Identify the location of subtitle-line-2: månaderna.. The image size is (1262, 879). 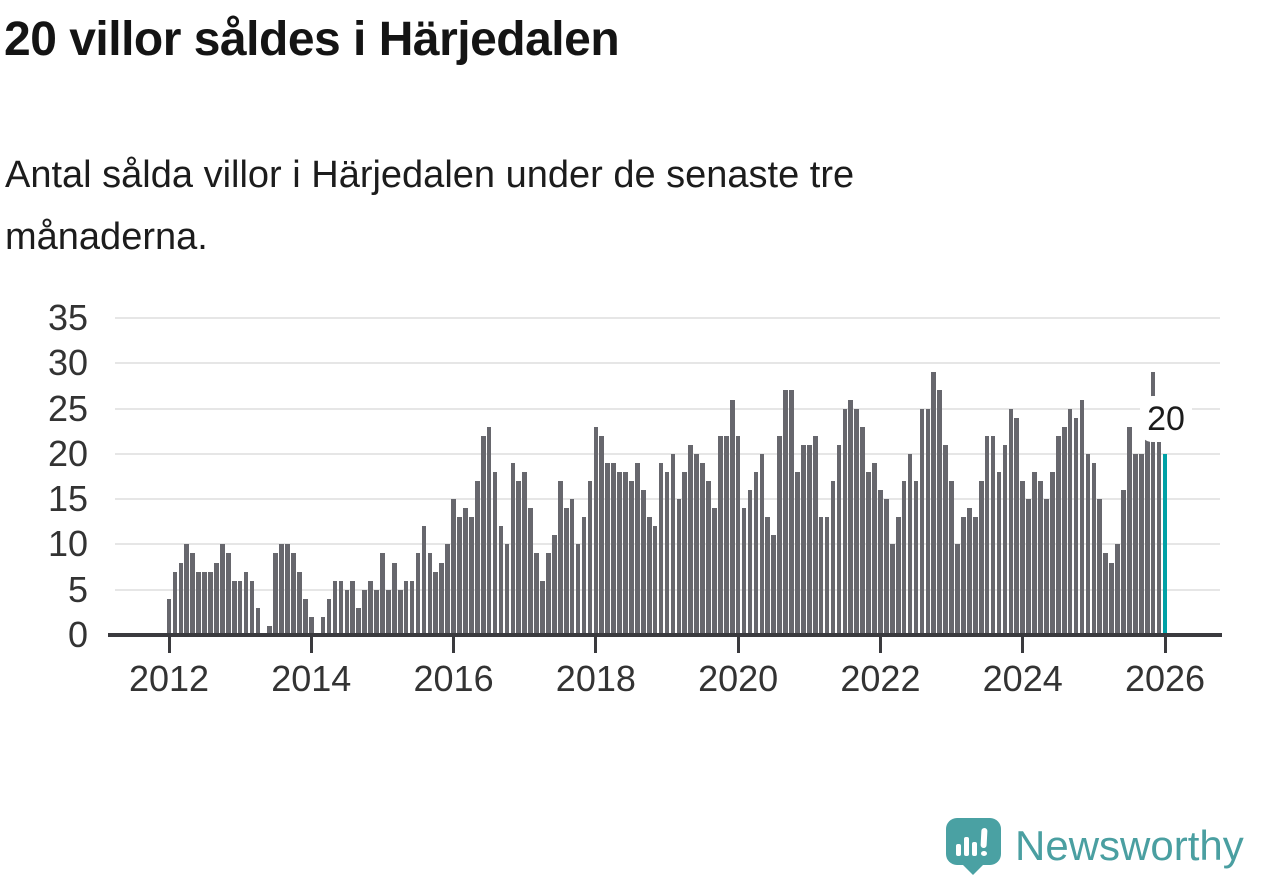
(106, 237).